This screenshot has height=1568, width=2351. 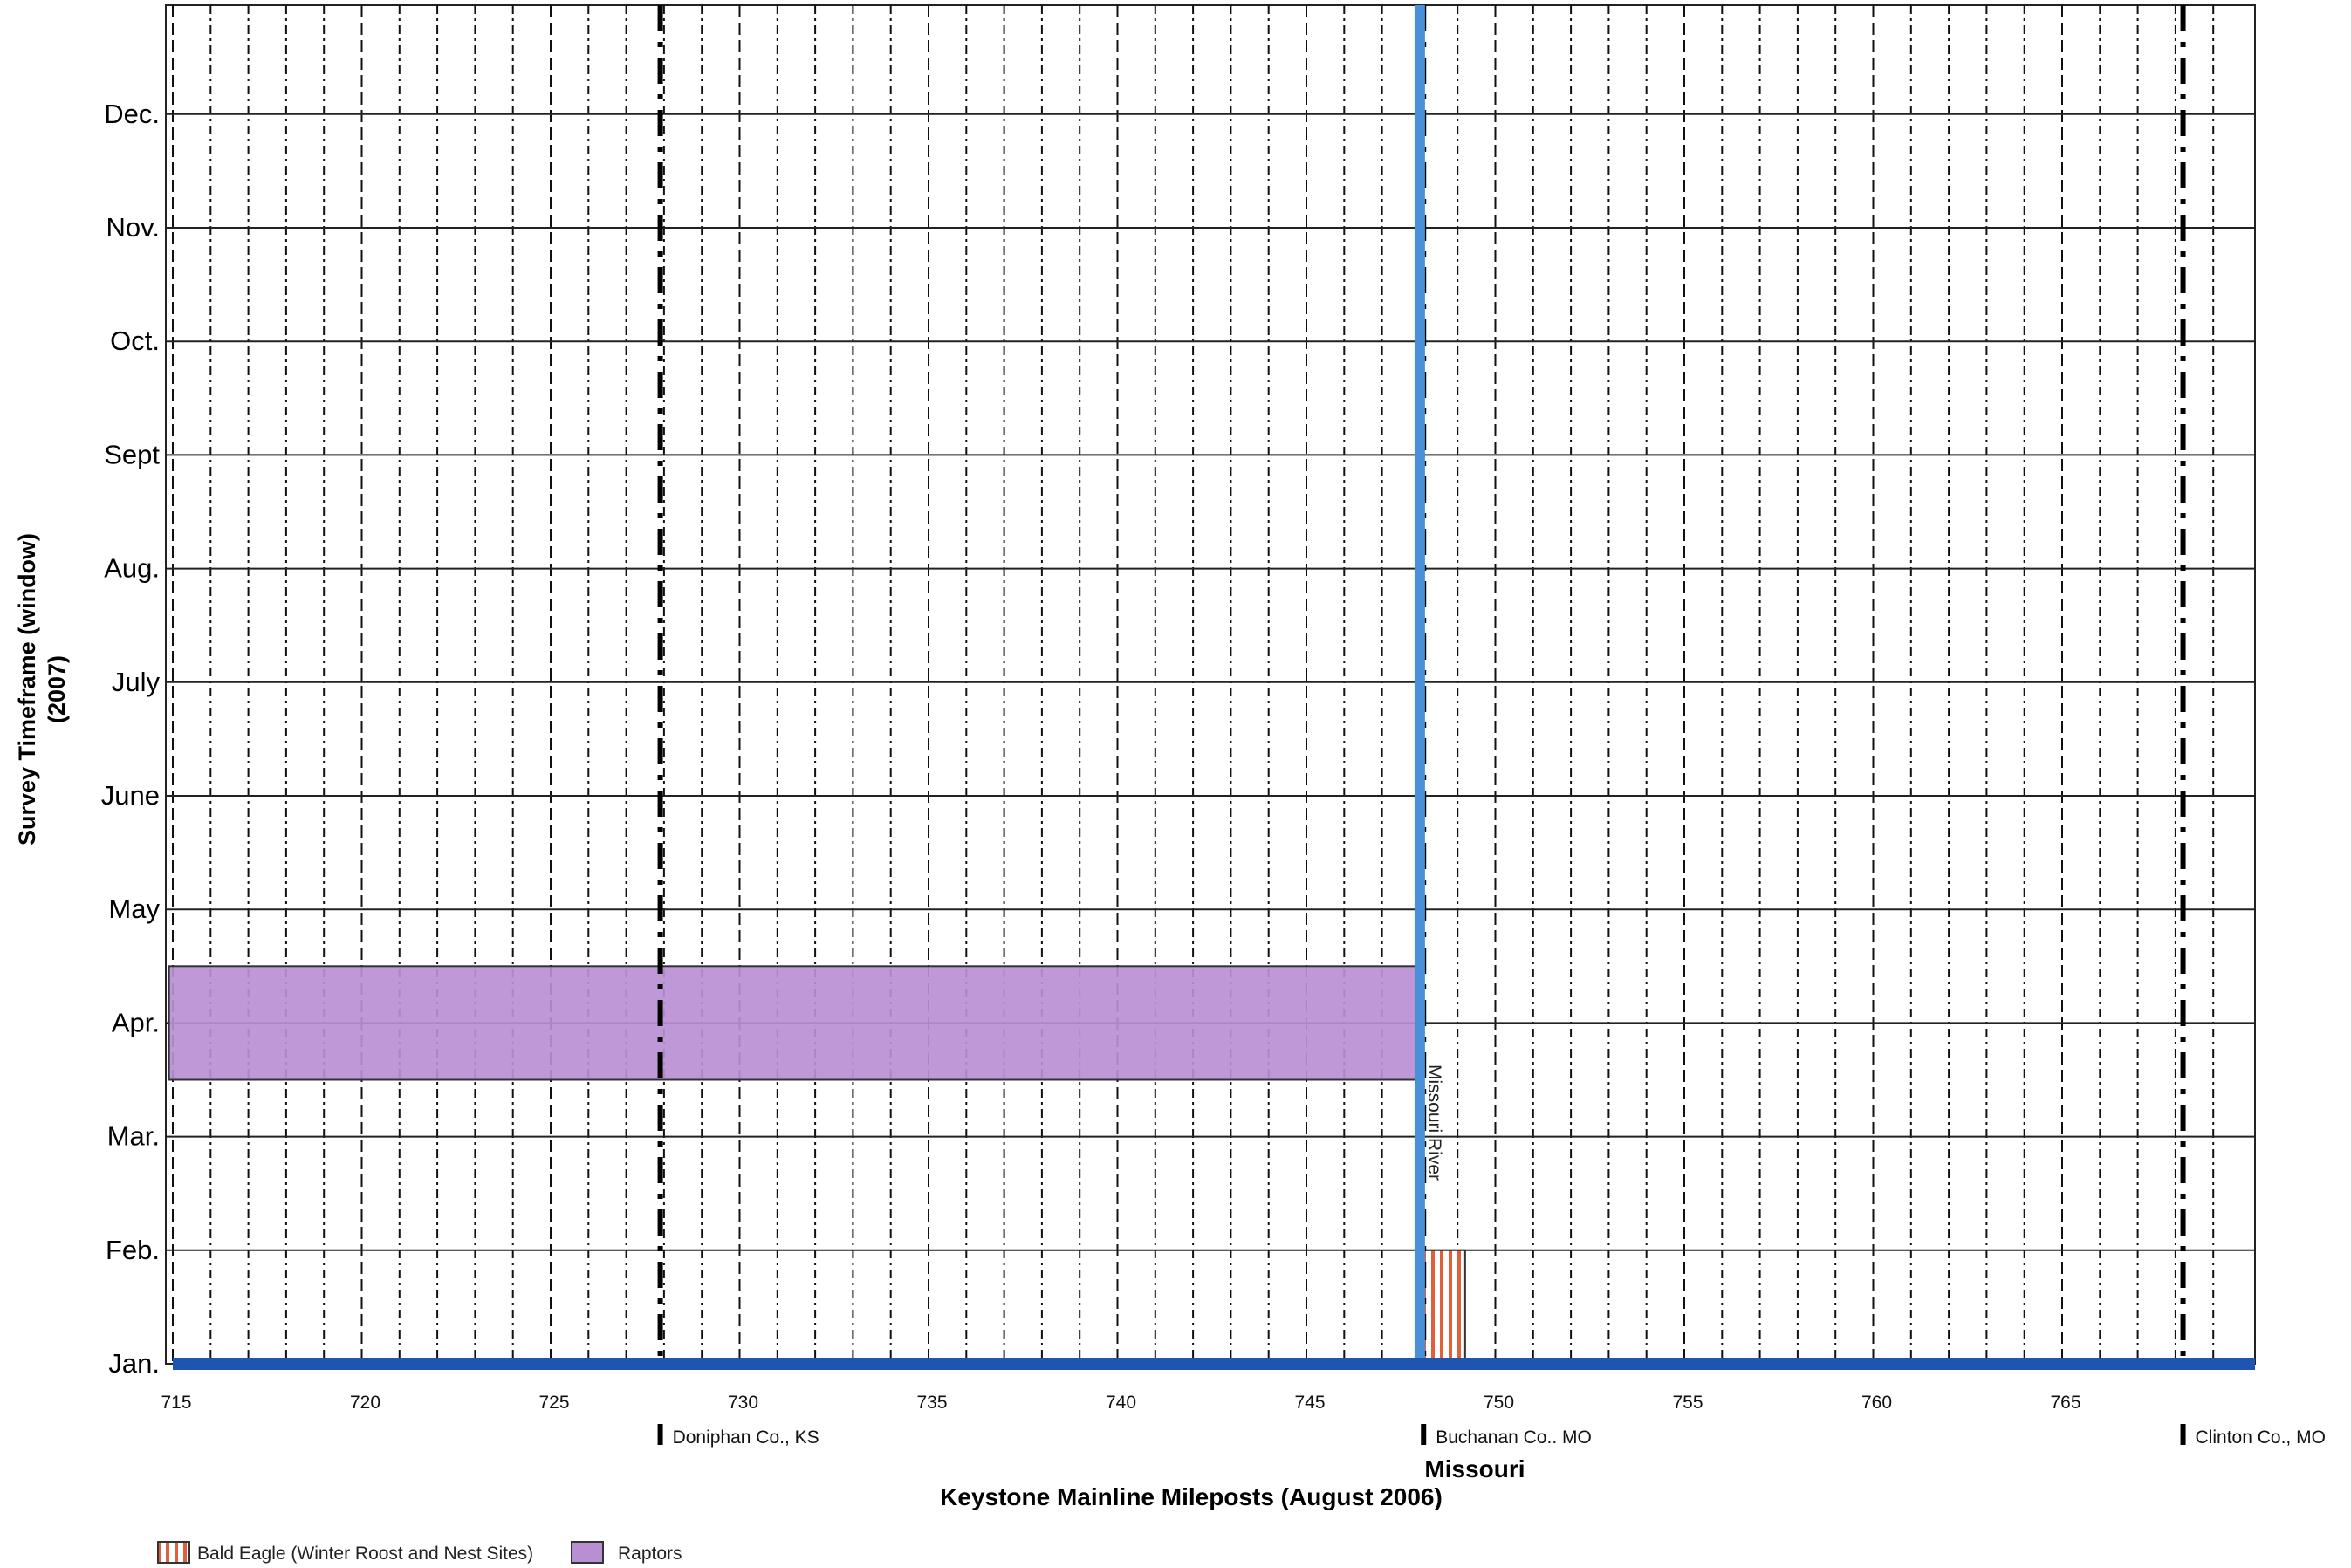 I want to click on legend-swatch-bald-eagle, so click(x=173, y=1552).